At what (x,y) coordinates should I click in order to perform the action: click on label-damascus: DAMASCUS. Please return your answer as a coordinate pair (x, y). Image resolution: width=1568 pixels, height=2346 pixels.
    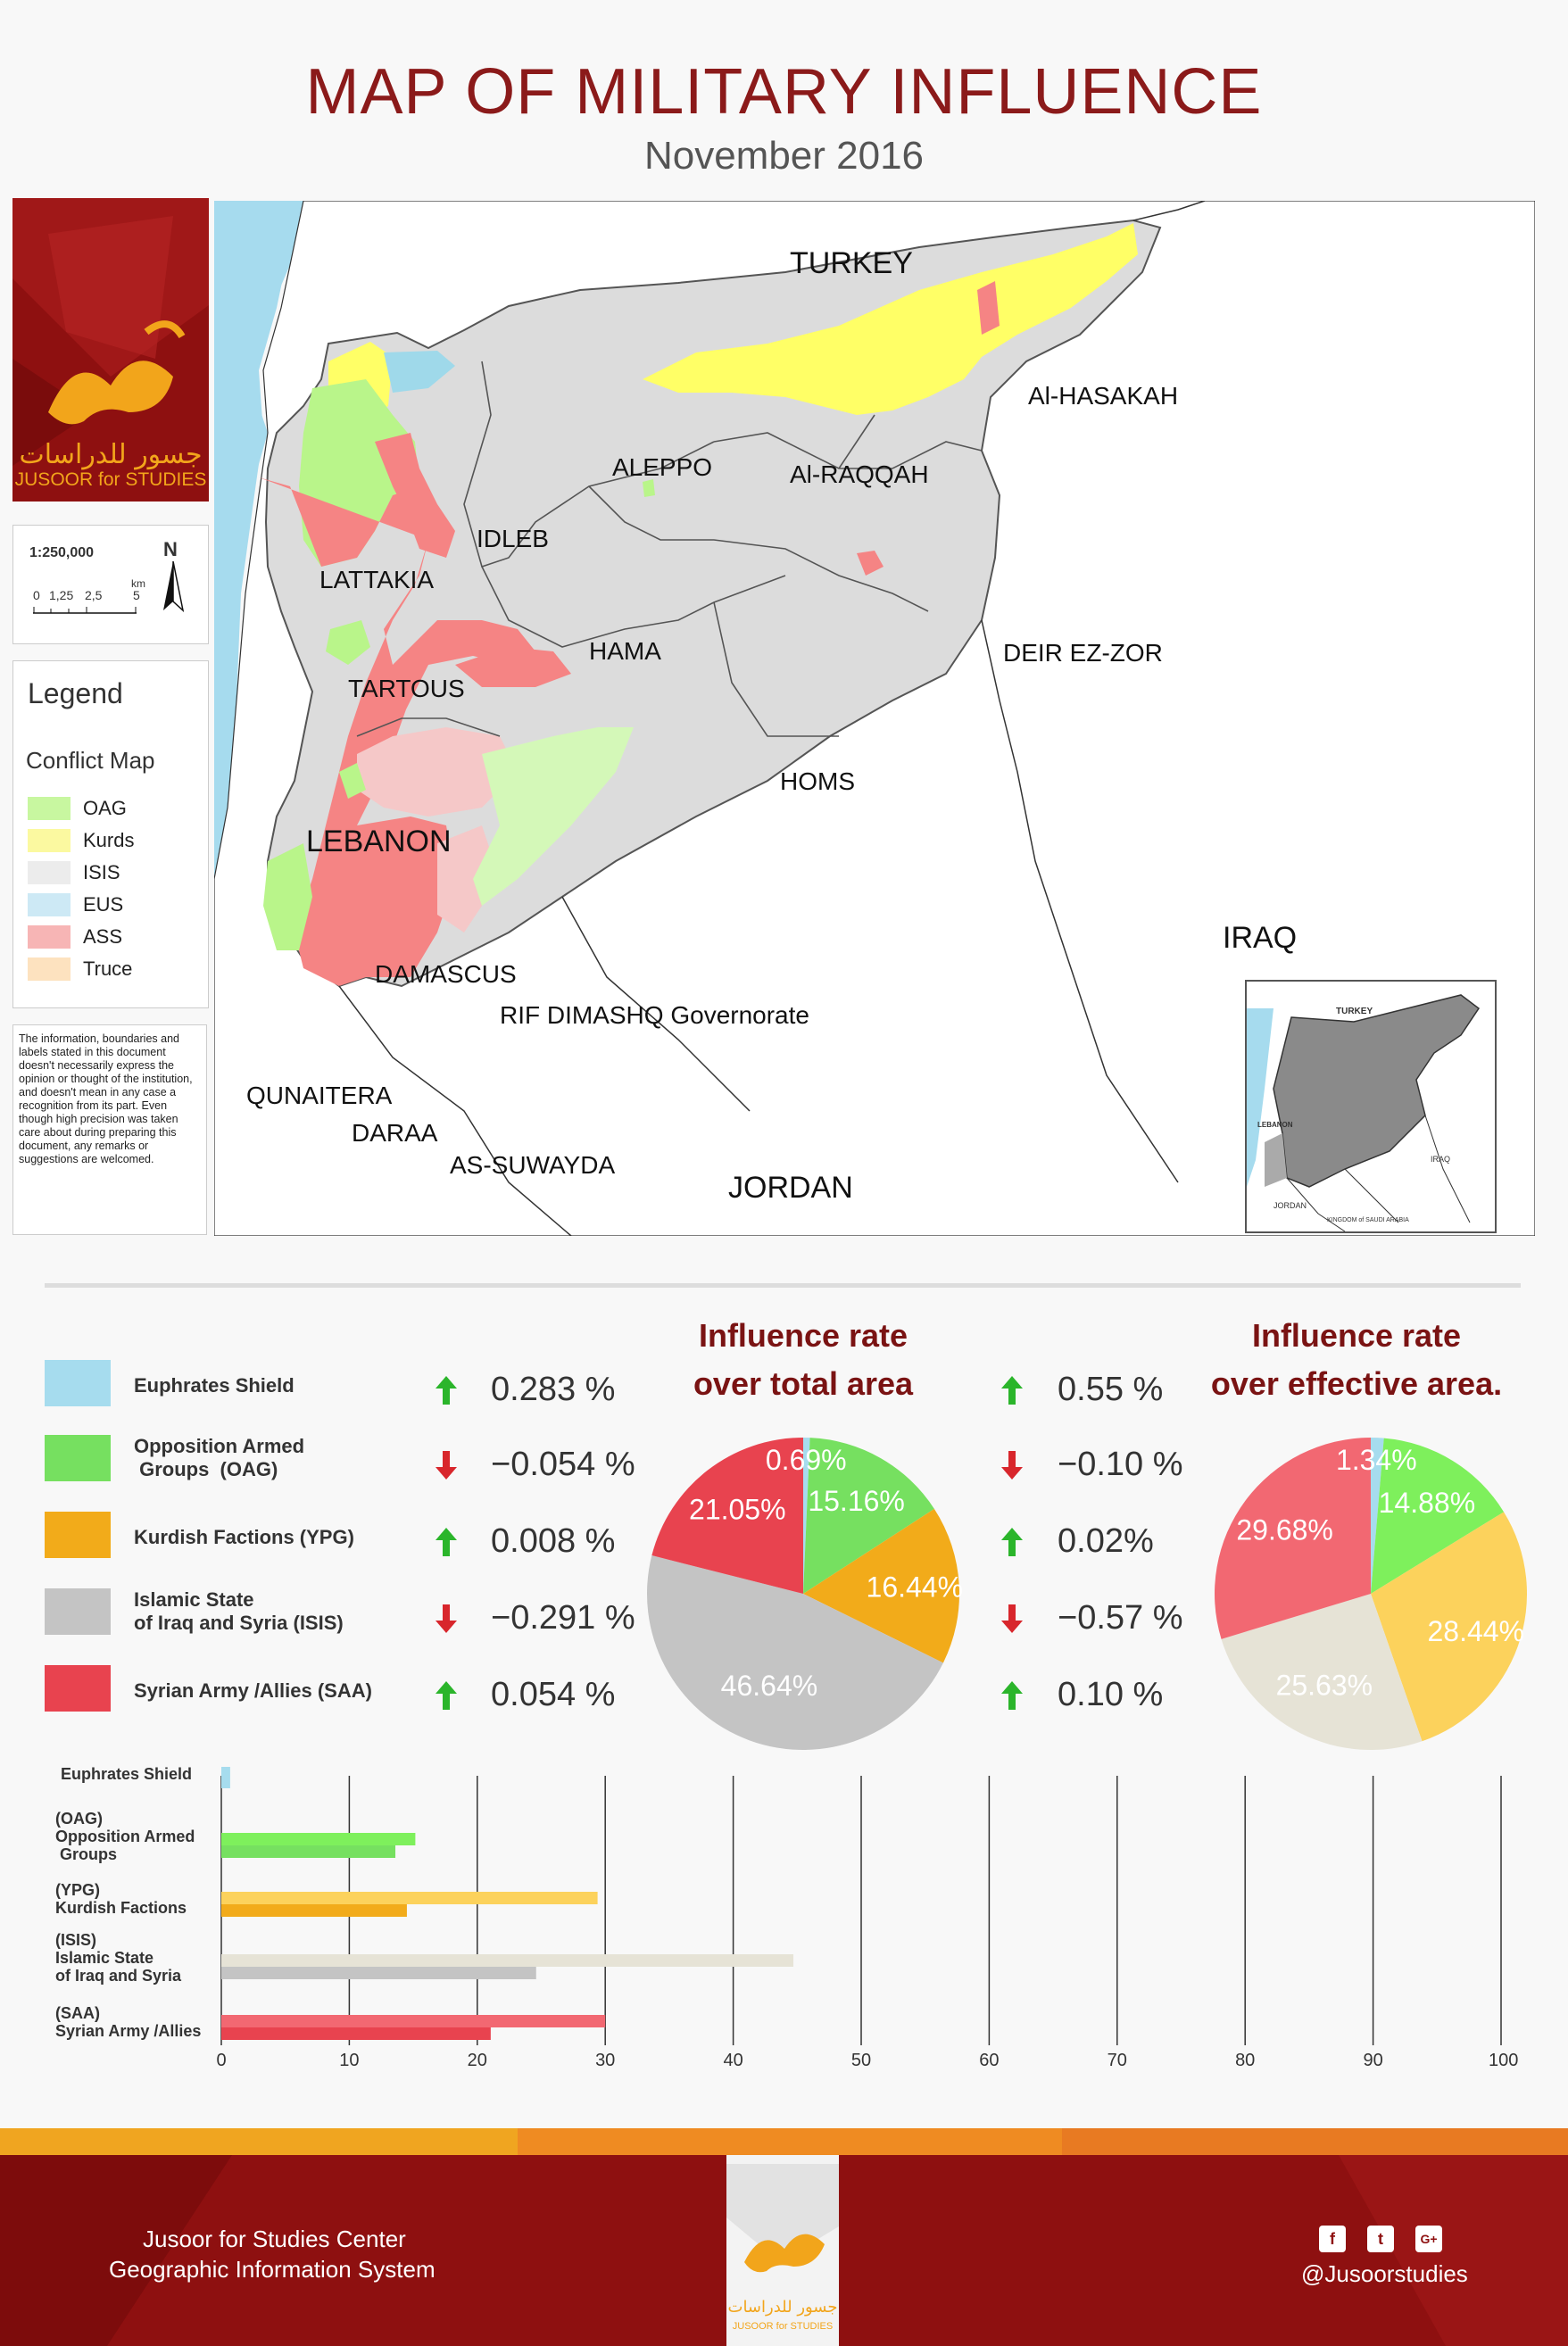
    Looking at the image, I should click on (446, 974).